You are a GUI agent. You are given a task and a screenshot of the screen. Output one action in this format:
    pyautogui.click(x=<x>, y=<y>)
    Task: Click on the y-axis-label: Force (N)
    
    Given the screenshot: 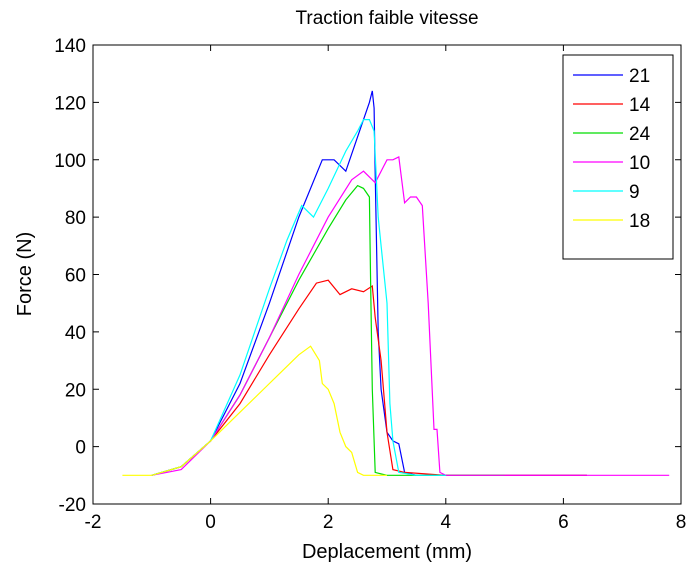 What is the action you would take?
    pyautogui.click(x=25, y=274)
    